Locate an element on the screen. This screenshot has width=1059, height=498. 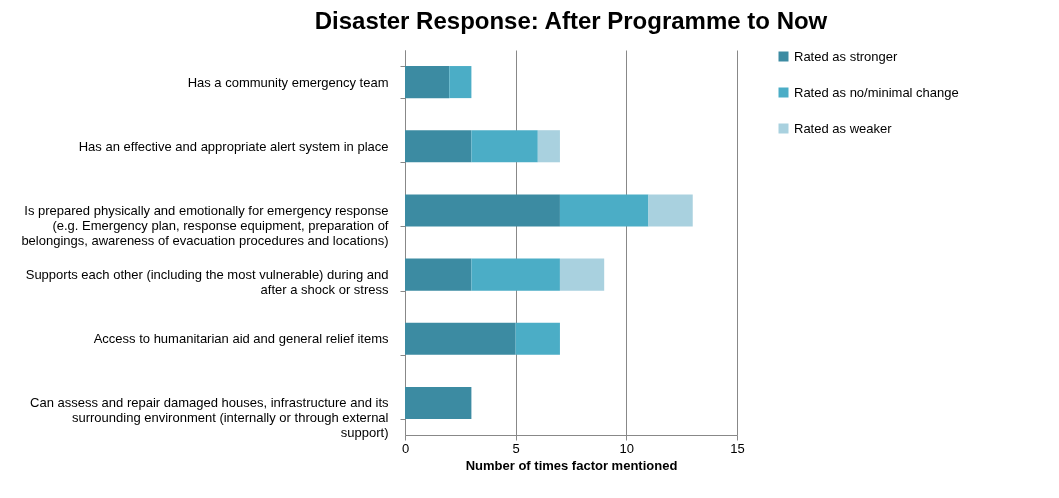
y-tick-label: Has an effective and appropriate alert system in place is located at coordinates (233, 146).